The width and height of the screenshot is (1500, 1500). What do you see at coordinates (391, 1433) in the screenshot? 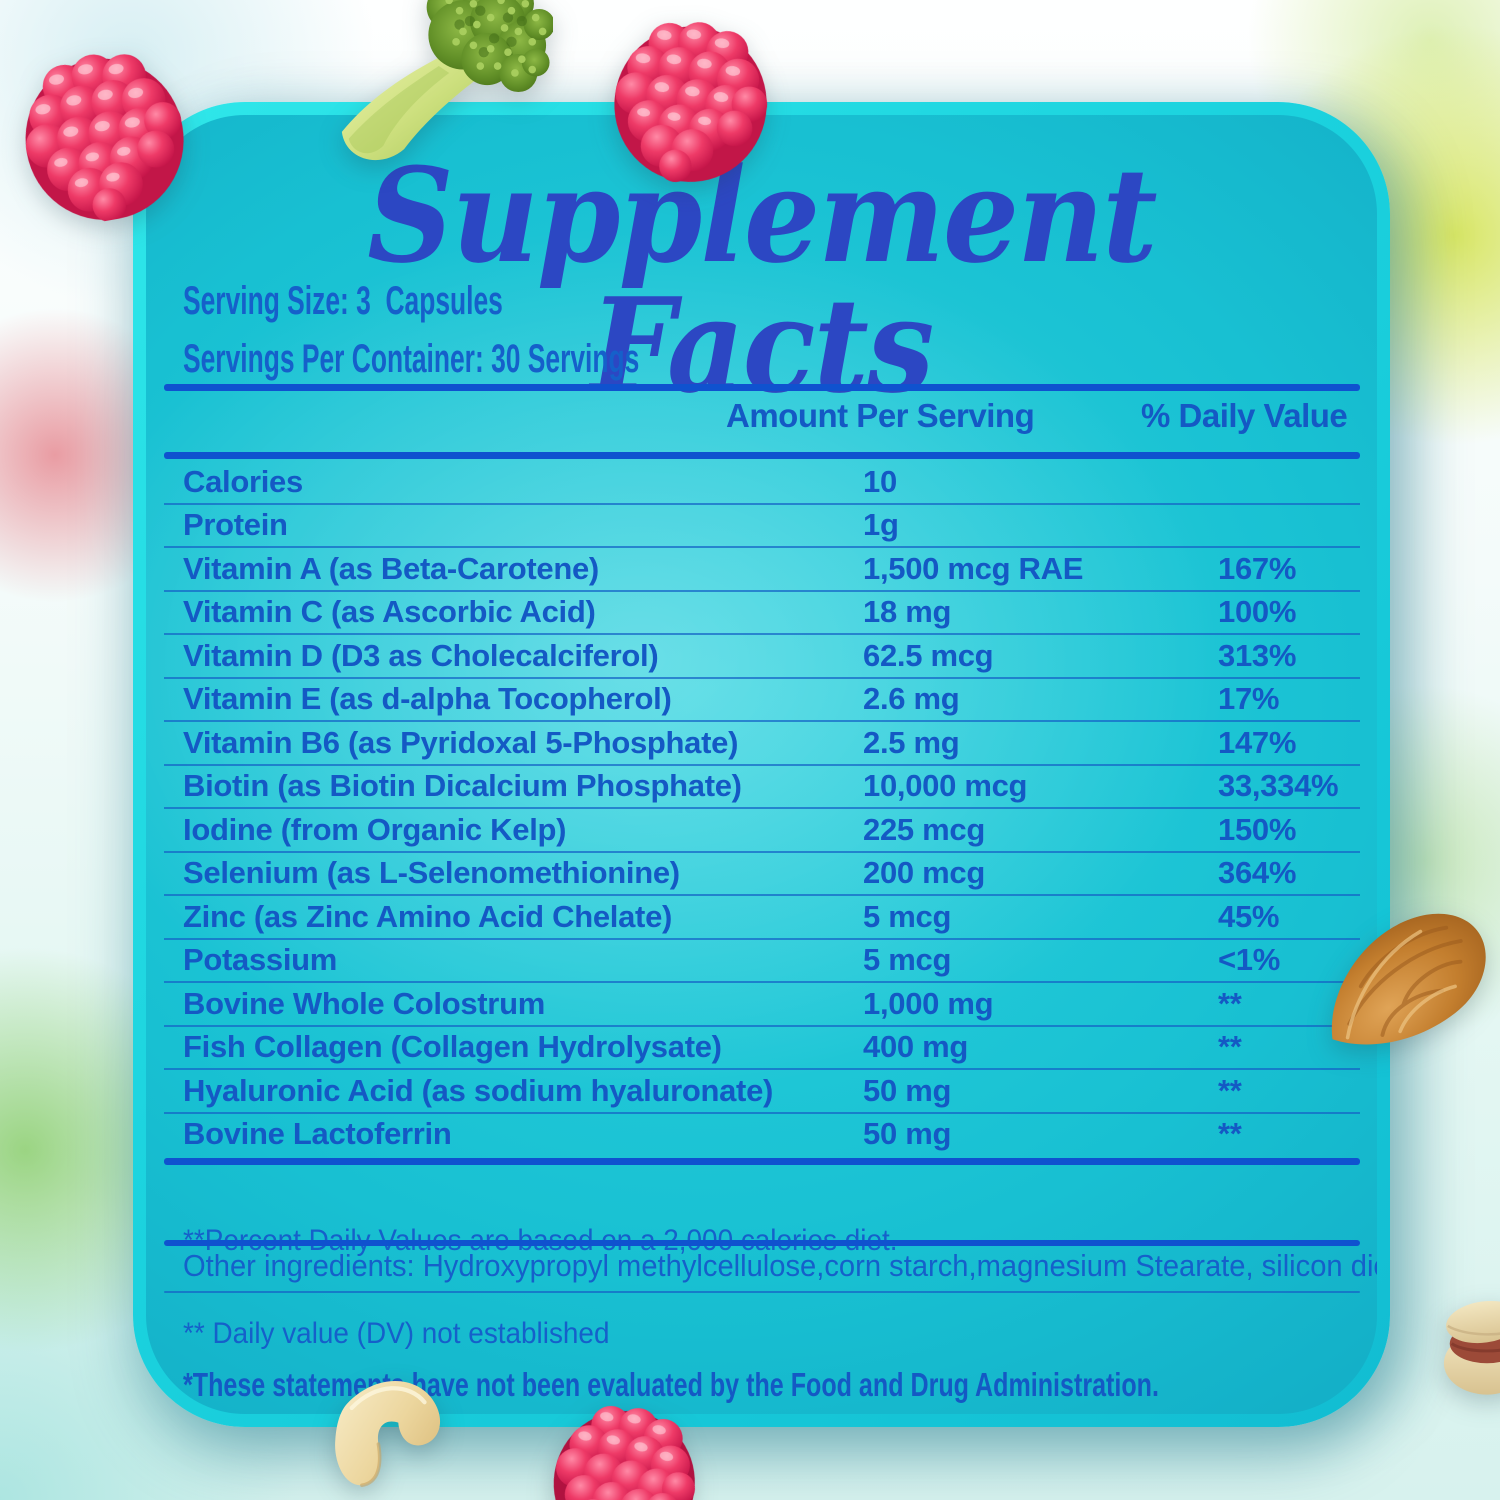
I see `cashew-icon` at bounding box center [391, 1433].